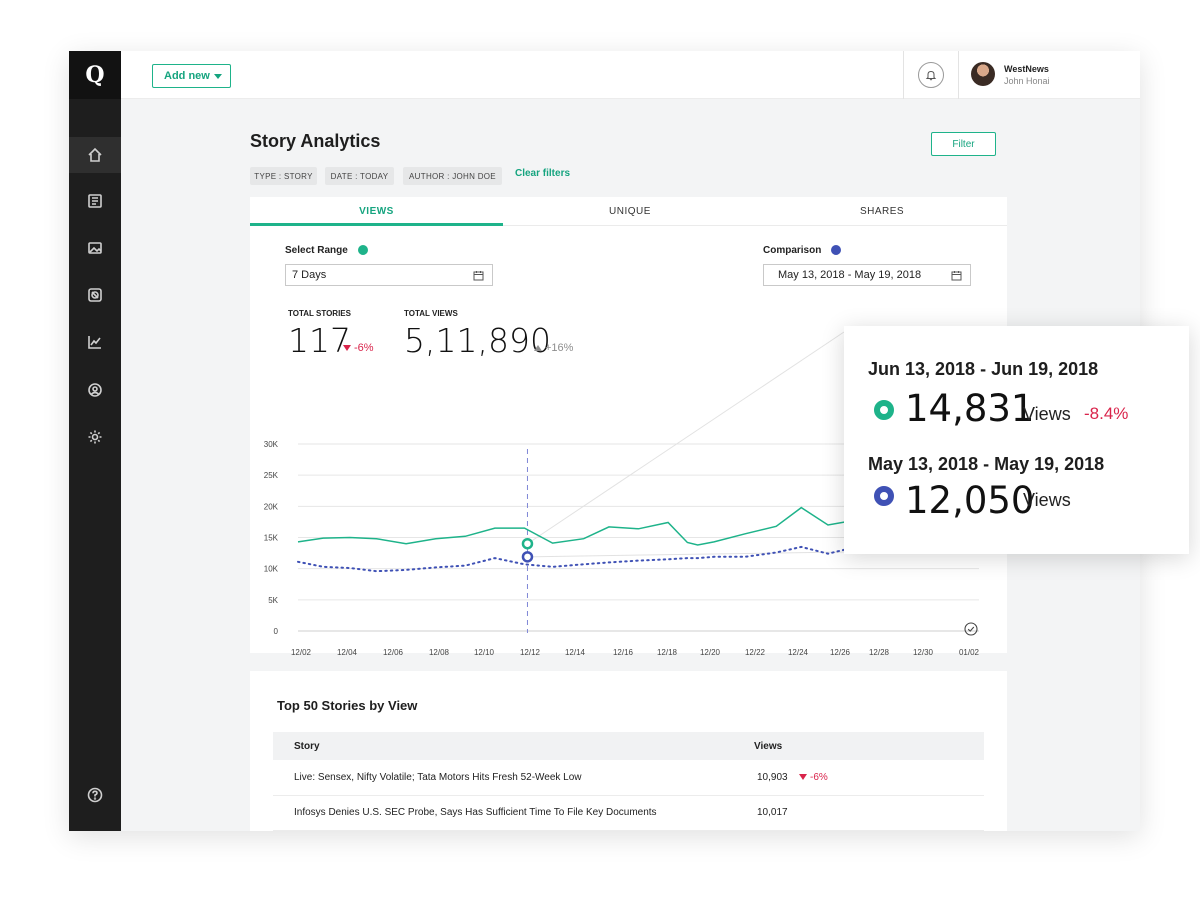 This screenshot has width=1200, height=900. Describe the element at coordinates (393, 652) in the screenshot. I see `x-tick-label: 12/06` at that location.